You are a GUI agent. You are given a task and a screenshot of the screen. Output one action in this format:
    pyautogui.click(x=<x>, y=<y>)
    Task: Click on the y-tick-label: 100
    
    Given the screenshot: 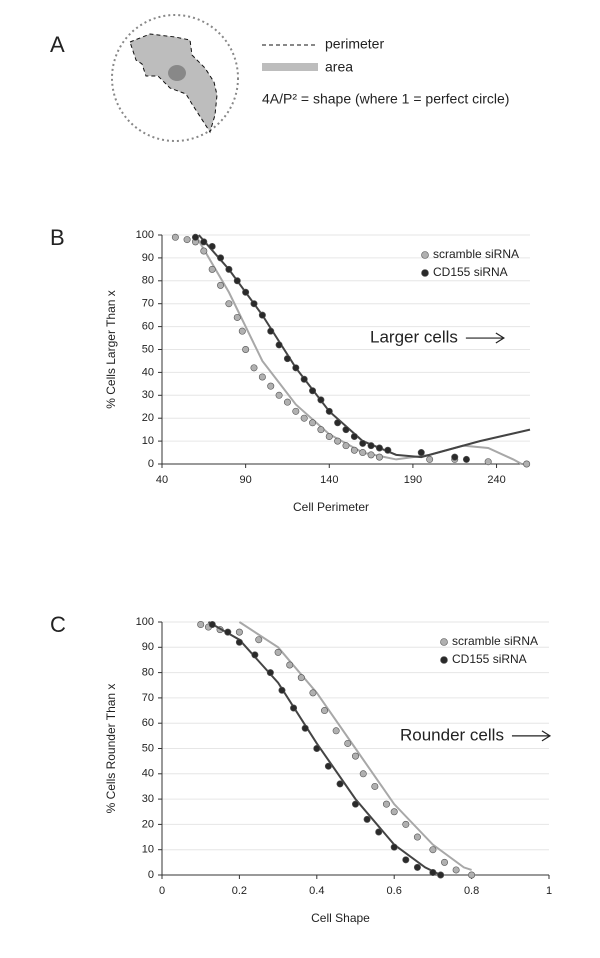 What is the action you would take?
    pyautogui.click(x=145, y=235)
    